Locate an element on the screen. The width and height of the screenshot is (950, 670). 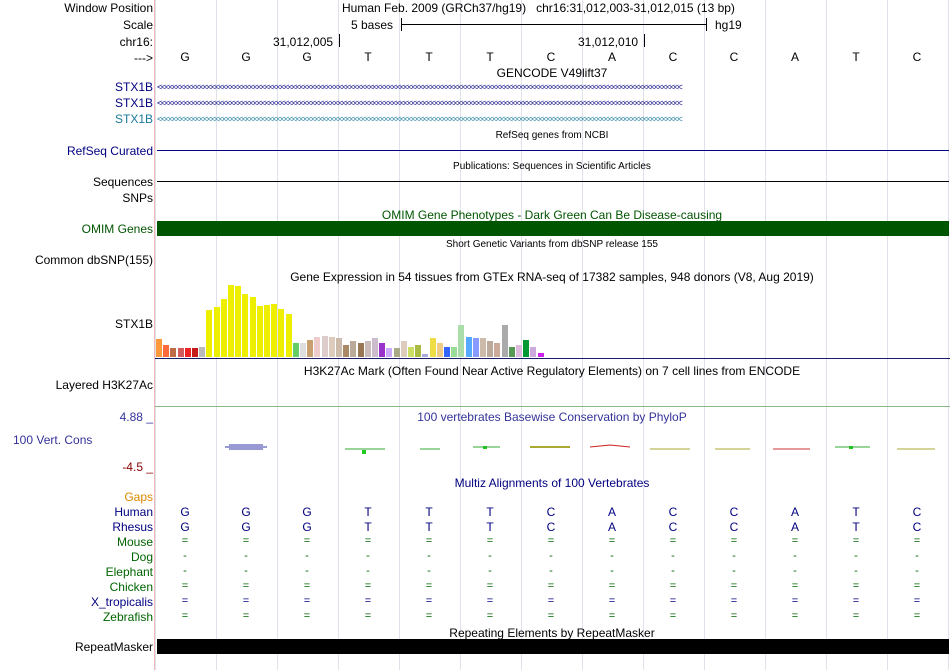
multiz-species-label-x-tropicalis: X_tropicalis is located at coordinates (121, 602).